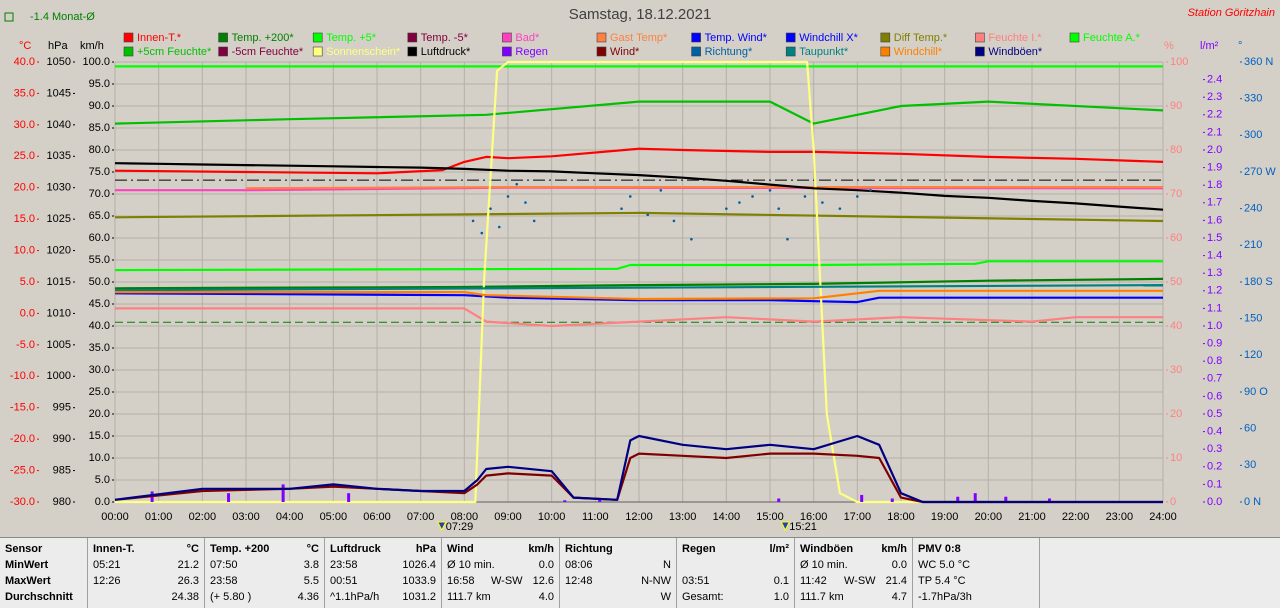 The width and height of the screenshot is (1280, 608). What do you see at coordinates (62, 439) in the screenshot?
I see `y-tick-label: 990` at bounding box center [62, 439].